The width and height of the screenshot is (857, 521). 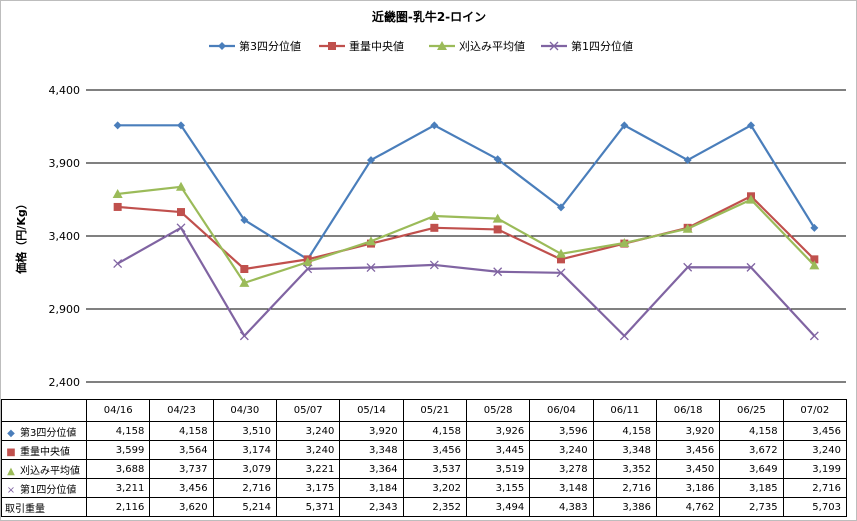 What do you see at coordinates (44, 507) in the screenshot?
I see `row-label: 取引重量` at bounding box center [44, 507].